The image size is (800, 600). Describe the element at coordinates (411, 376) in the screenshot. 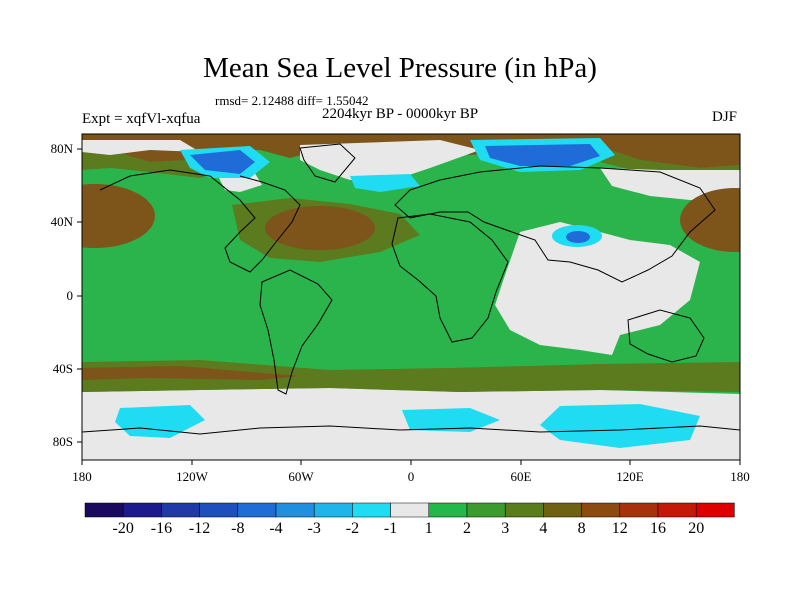

I see `olive-southern-band` at that location.